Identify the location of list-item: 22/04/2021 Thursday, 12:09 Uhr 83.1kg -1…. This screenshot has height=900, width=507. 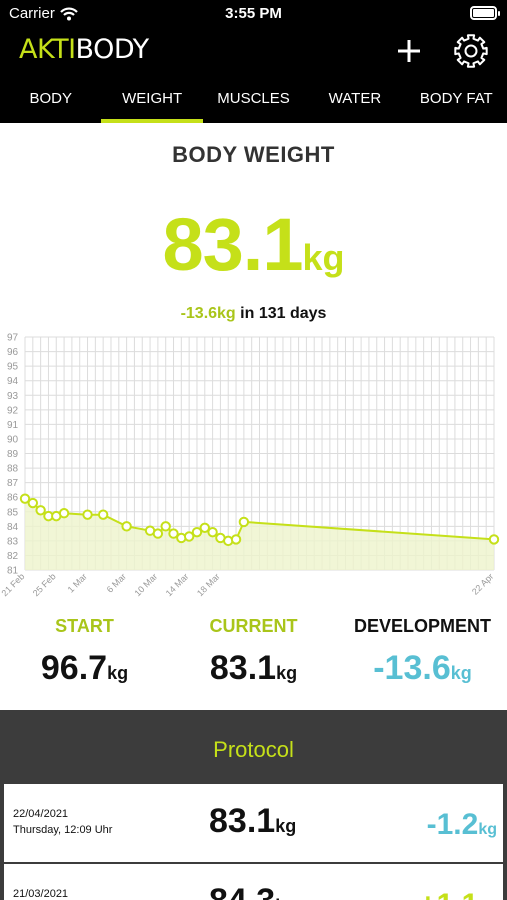
(253, 823).